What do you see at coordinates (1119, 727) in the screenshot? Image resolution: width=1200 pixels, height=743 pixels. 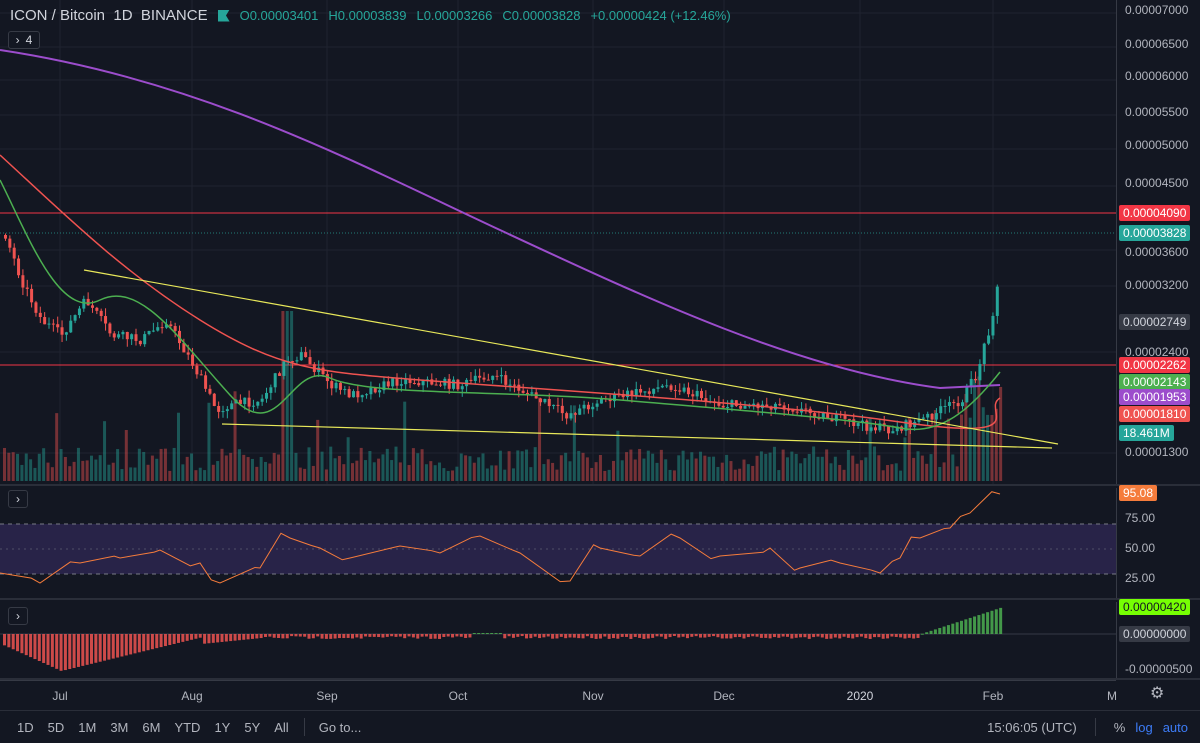 I see `percent-scale-toggle: %` at bounding box center [1119, 727].